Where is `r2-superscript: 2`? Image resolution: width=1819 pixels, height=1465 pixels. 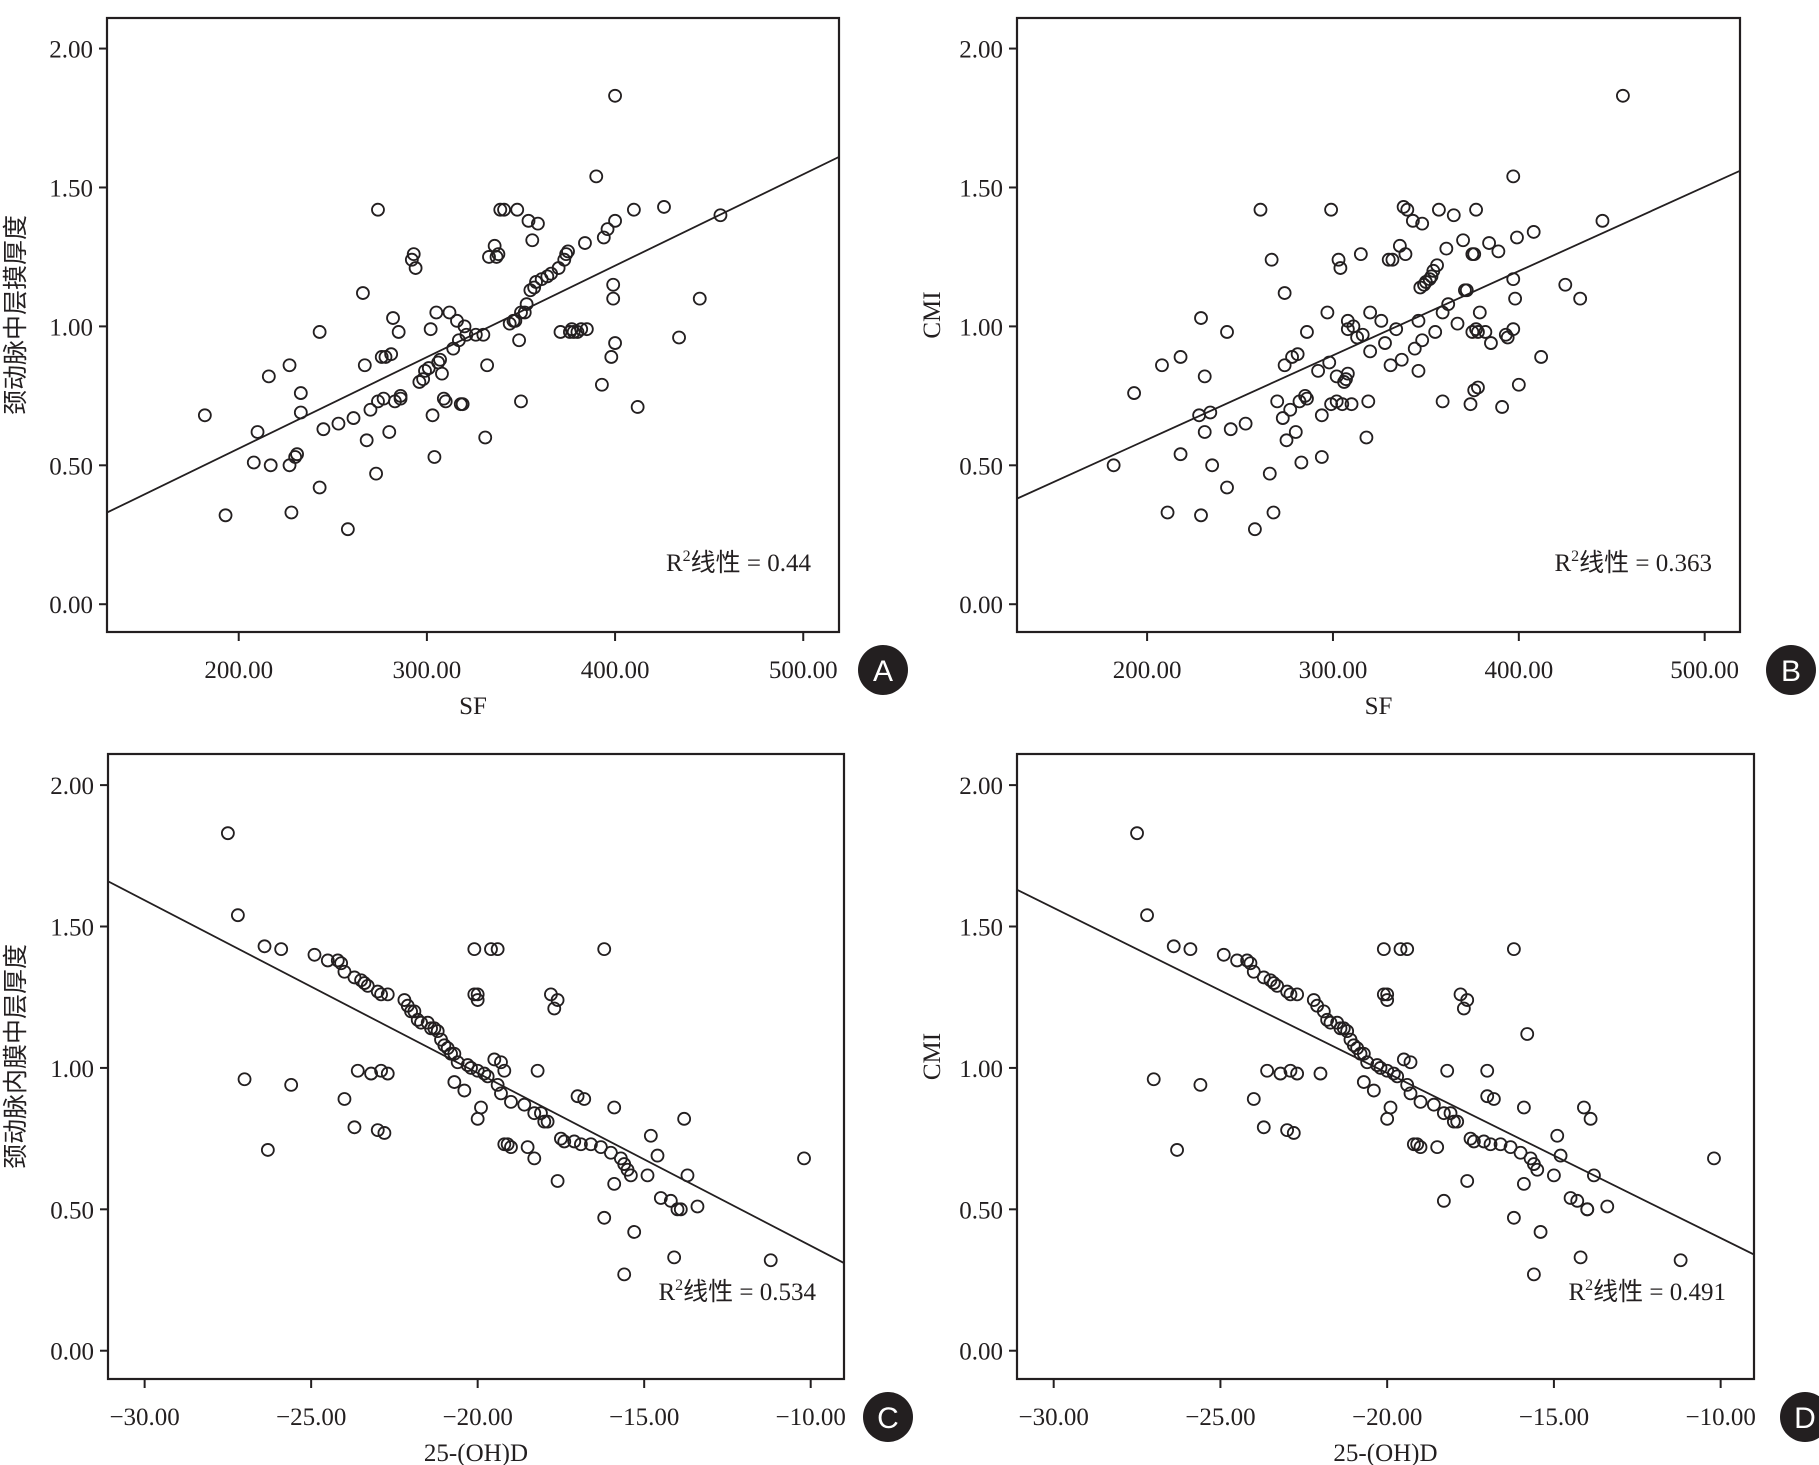
r2-superscript: 2 is located at coordinates (1575, 556).